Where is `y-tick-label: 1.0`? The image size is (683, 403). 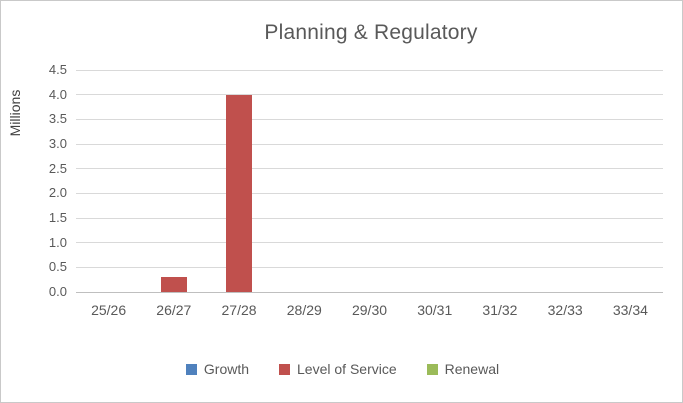 y-tick-label: 1.0 is located at coordinates (57, 242).